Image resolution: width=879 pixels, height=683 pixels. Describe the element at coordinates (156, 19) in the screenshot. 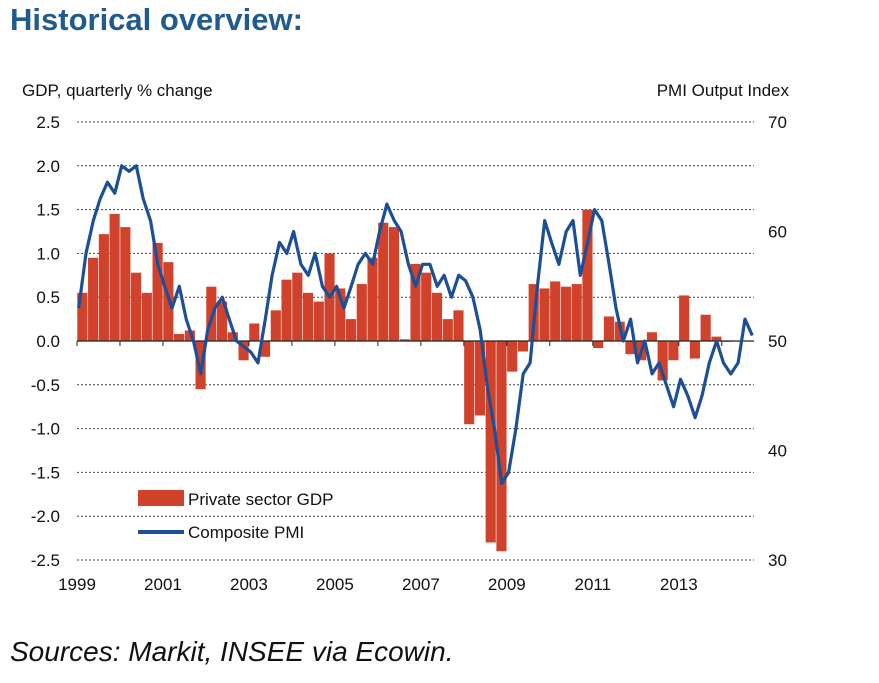

I see `page-title: Historical overview:` at that location.